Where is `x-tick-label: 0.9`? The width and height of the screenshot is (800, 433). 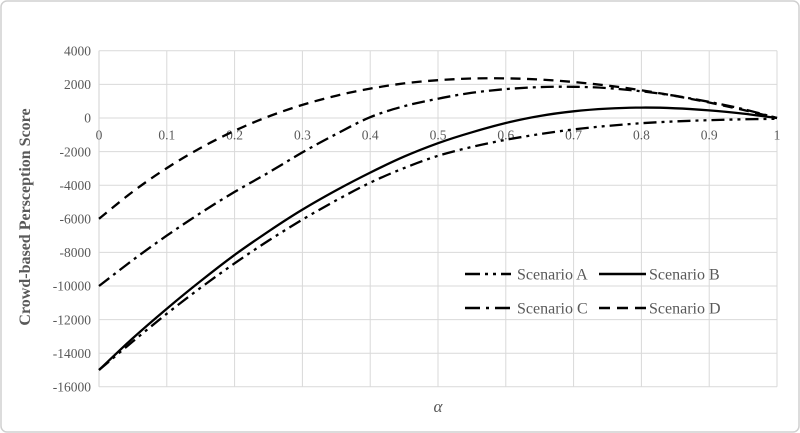
x-tick-label: 0.9 is located at coordinates (709, 135).